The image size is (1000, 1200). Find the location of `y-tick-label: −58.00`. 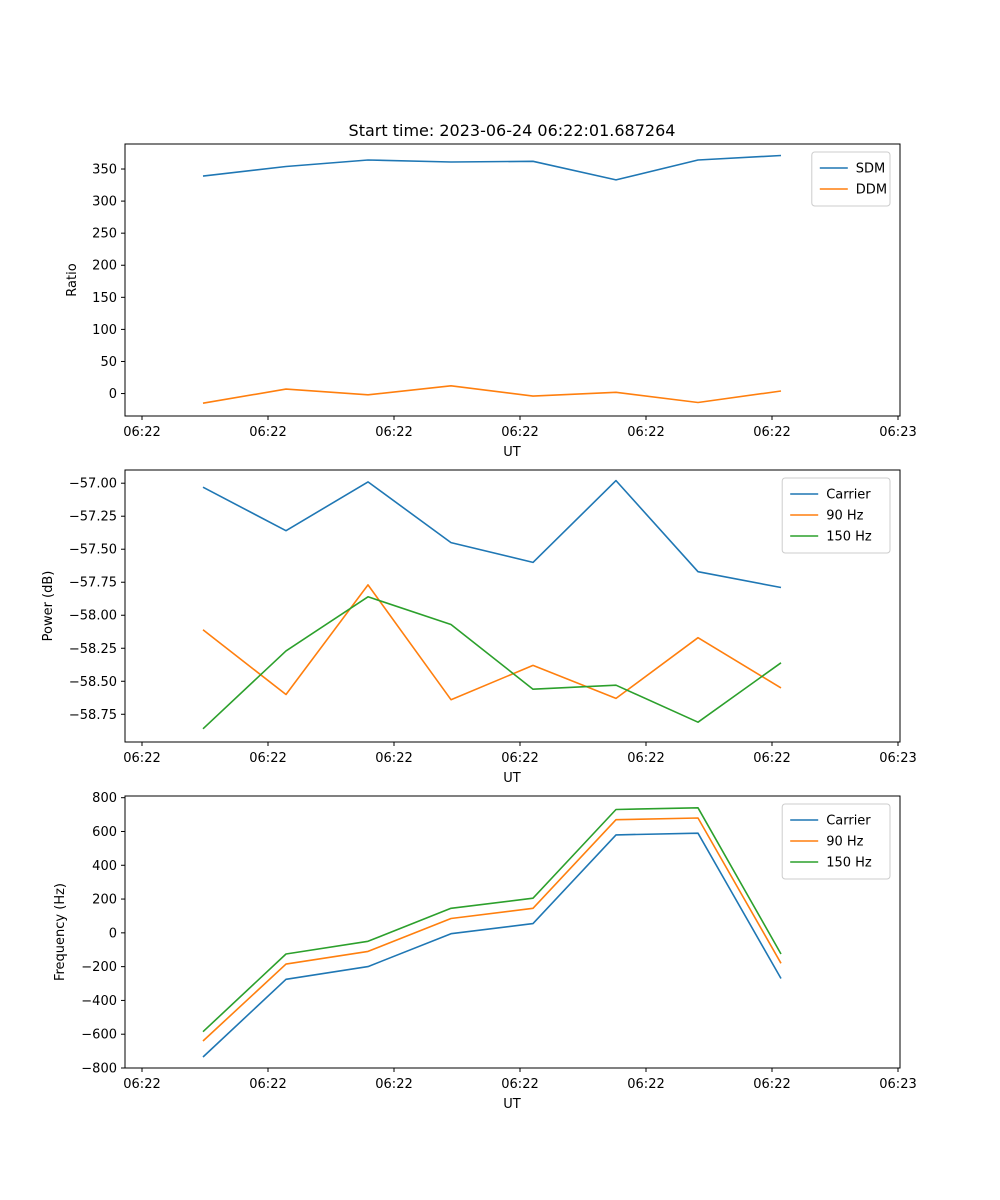

y-tick-label: −58.00 is located at coordinates (93, 616).